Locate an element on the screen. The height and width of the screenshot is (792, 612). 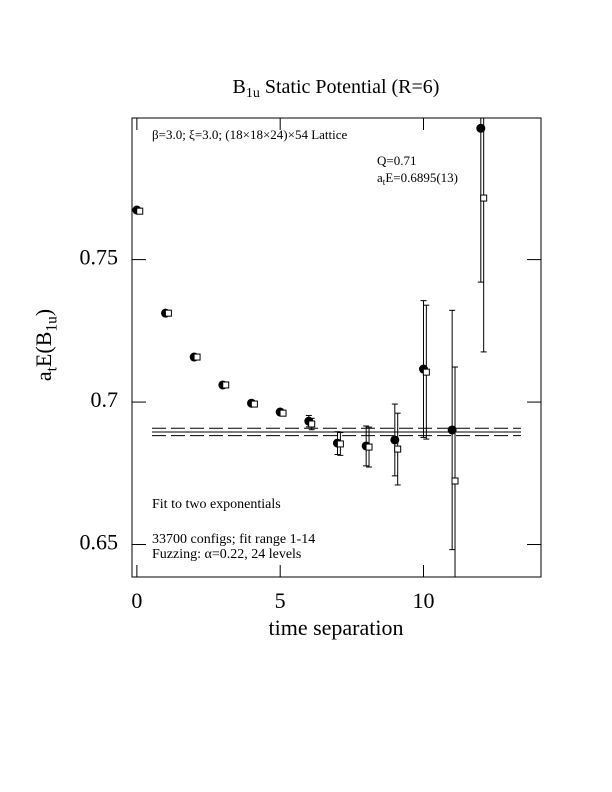
x-axis-label: time separation is located at coordinates (335, 627).